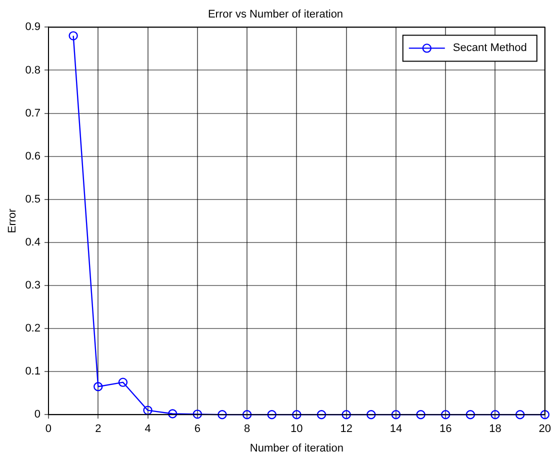 This screenshot has width=555, height=459. Describe the element at coordinates (276, 14) in the screenshot. I see `chart-title: Error vs Number of iteration` at that location.